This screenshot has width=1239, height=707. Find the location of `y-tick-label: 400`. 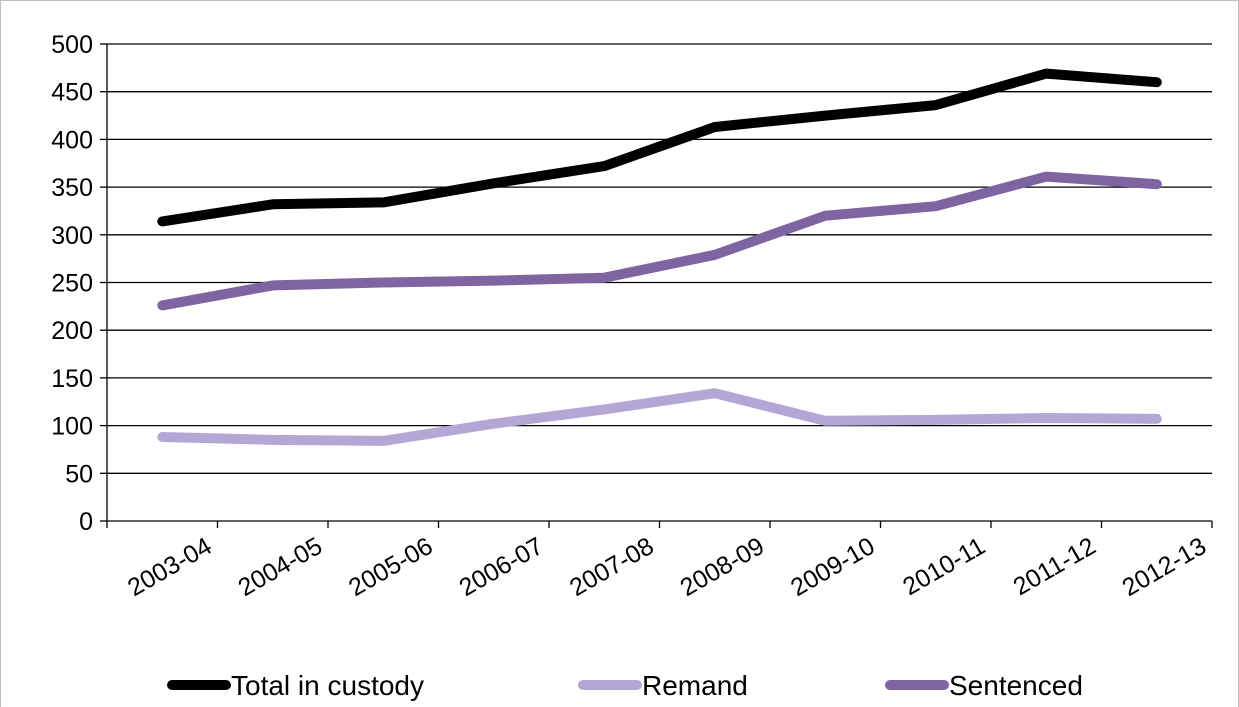

y-tick-label: 400 is located at coordinates (72, 140).